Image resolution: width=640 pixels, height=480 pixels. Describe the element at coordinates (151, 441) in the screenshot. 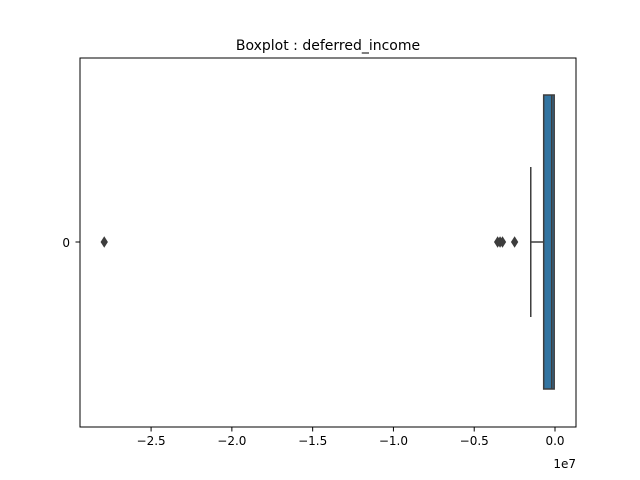

I see `x-tick-label: −2.5` at that location.